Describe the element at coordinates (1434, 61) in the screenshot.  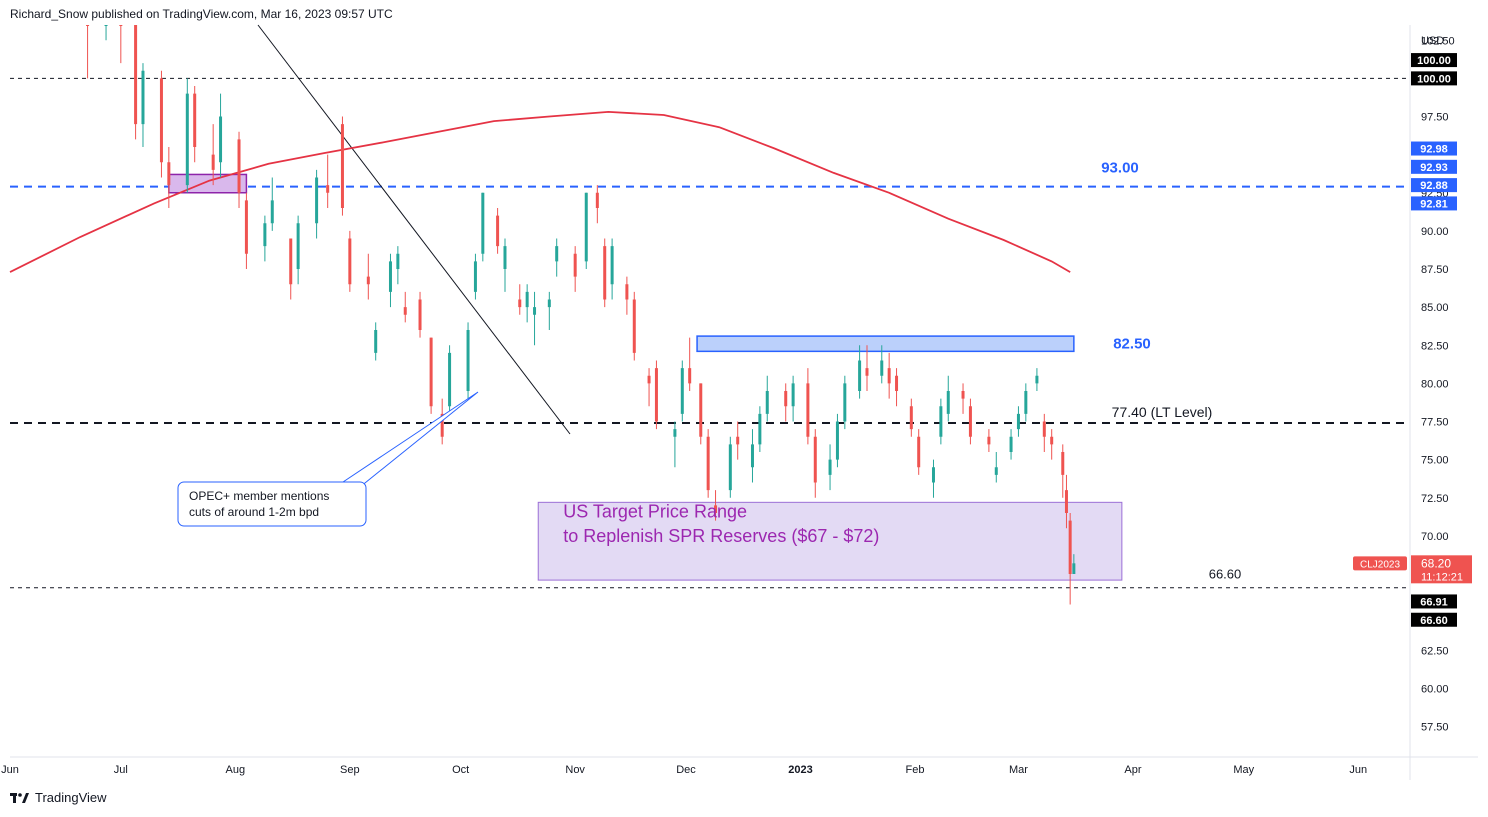
I see `price-badge-text: 100.00` at that location.